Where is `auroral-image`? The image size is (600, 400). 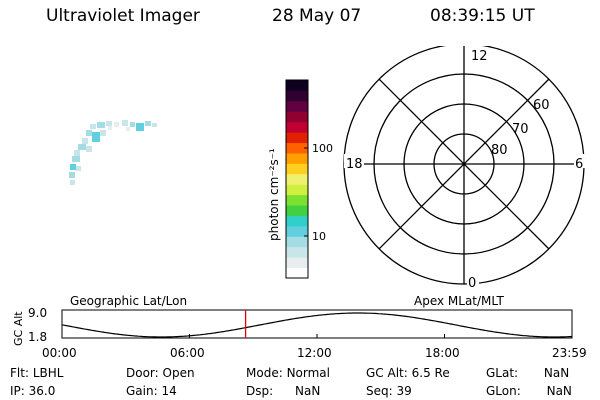 auroral-image is located at coordinates (113, 152).